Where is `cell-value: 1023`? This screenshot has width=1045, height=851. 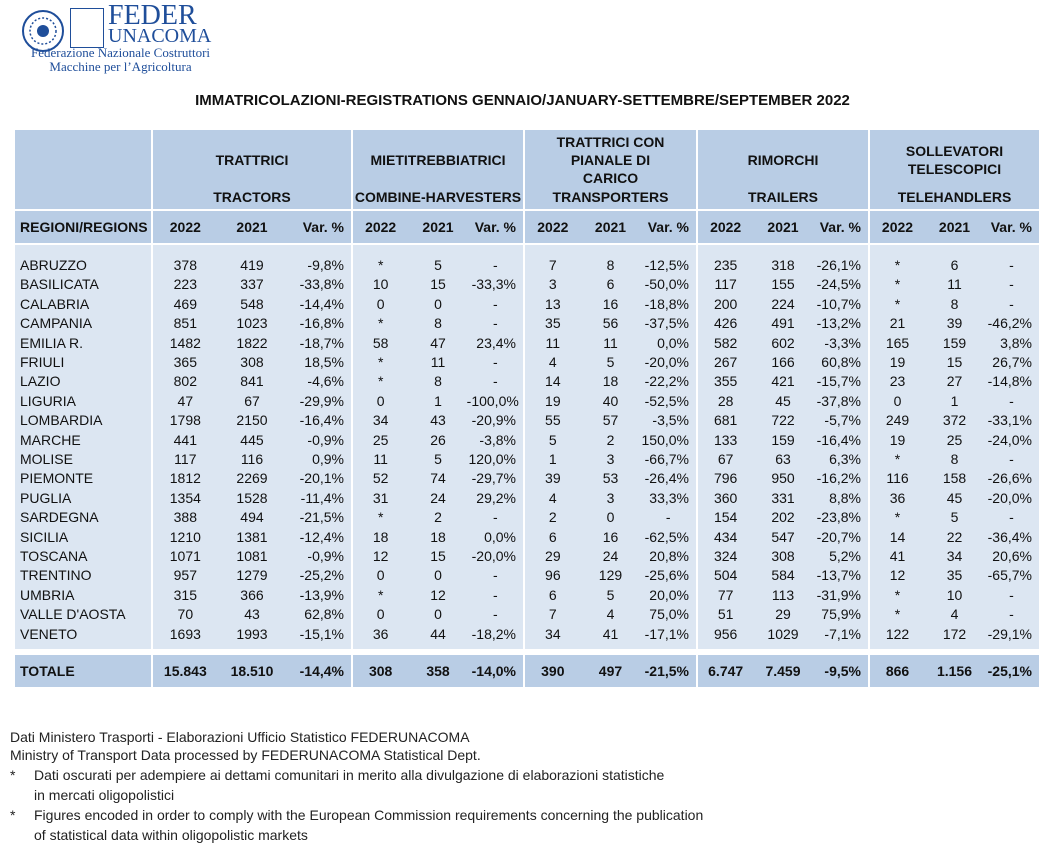
cell-value: 1023 is located at coordinates (252, 323).